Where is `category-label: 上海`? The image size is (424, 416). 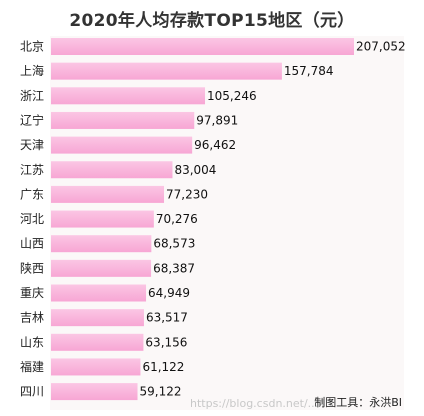
category-label: 上海 is located at coordinates (32, 70).